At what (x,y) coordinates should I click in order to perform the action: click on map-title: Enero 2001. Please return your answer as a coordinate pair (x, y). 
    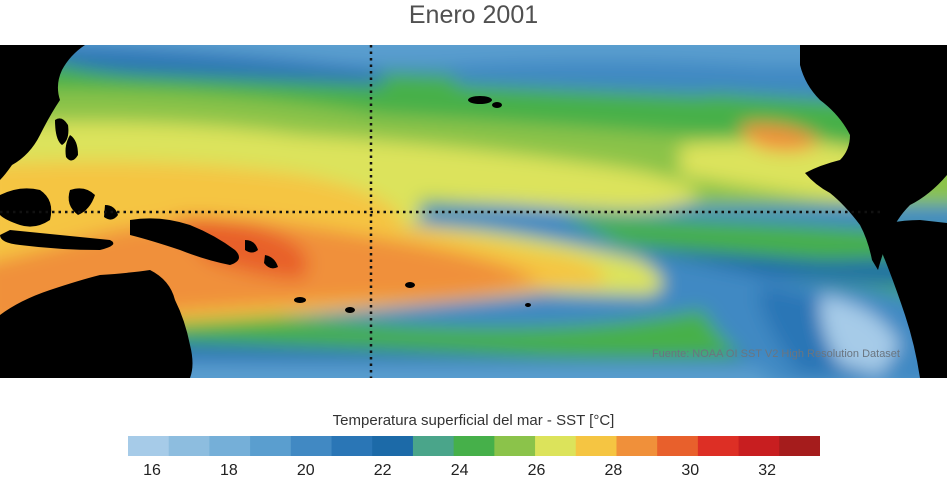
    Looking at the image, I should click on (473, 15).